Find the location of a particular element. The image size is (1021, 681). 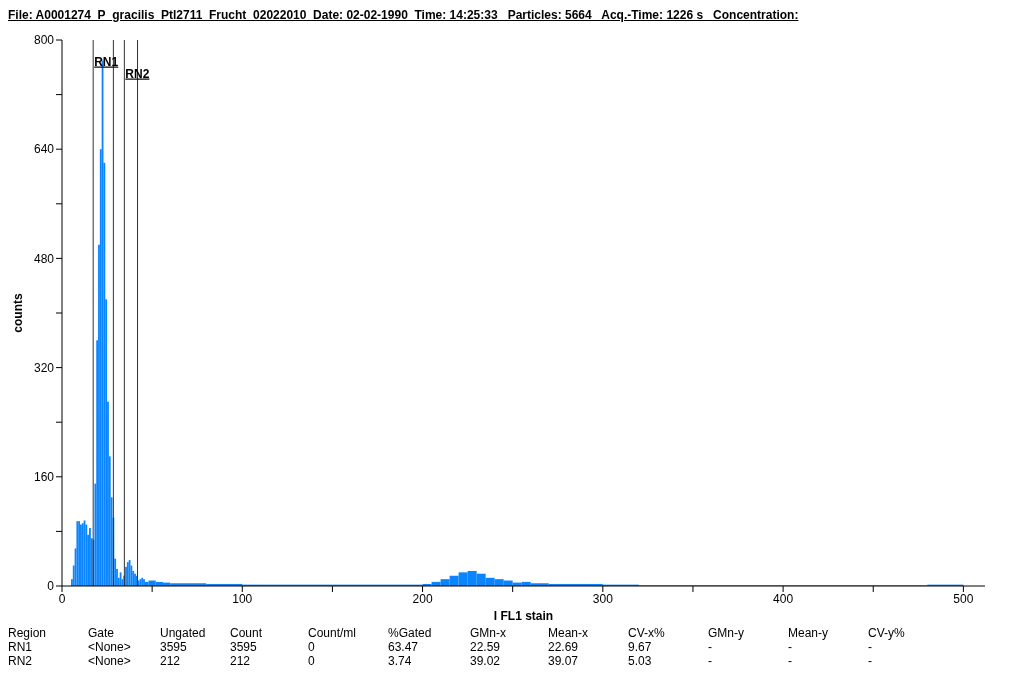

y-tick-label: 320 is located at coordinates (44, 367).